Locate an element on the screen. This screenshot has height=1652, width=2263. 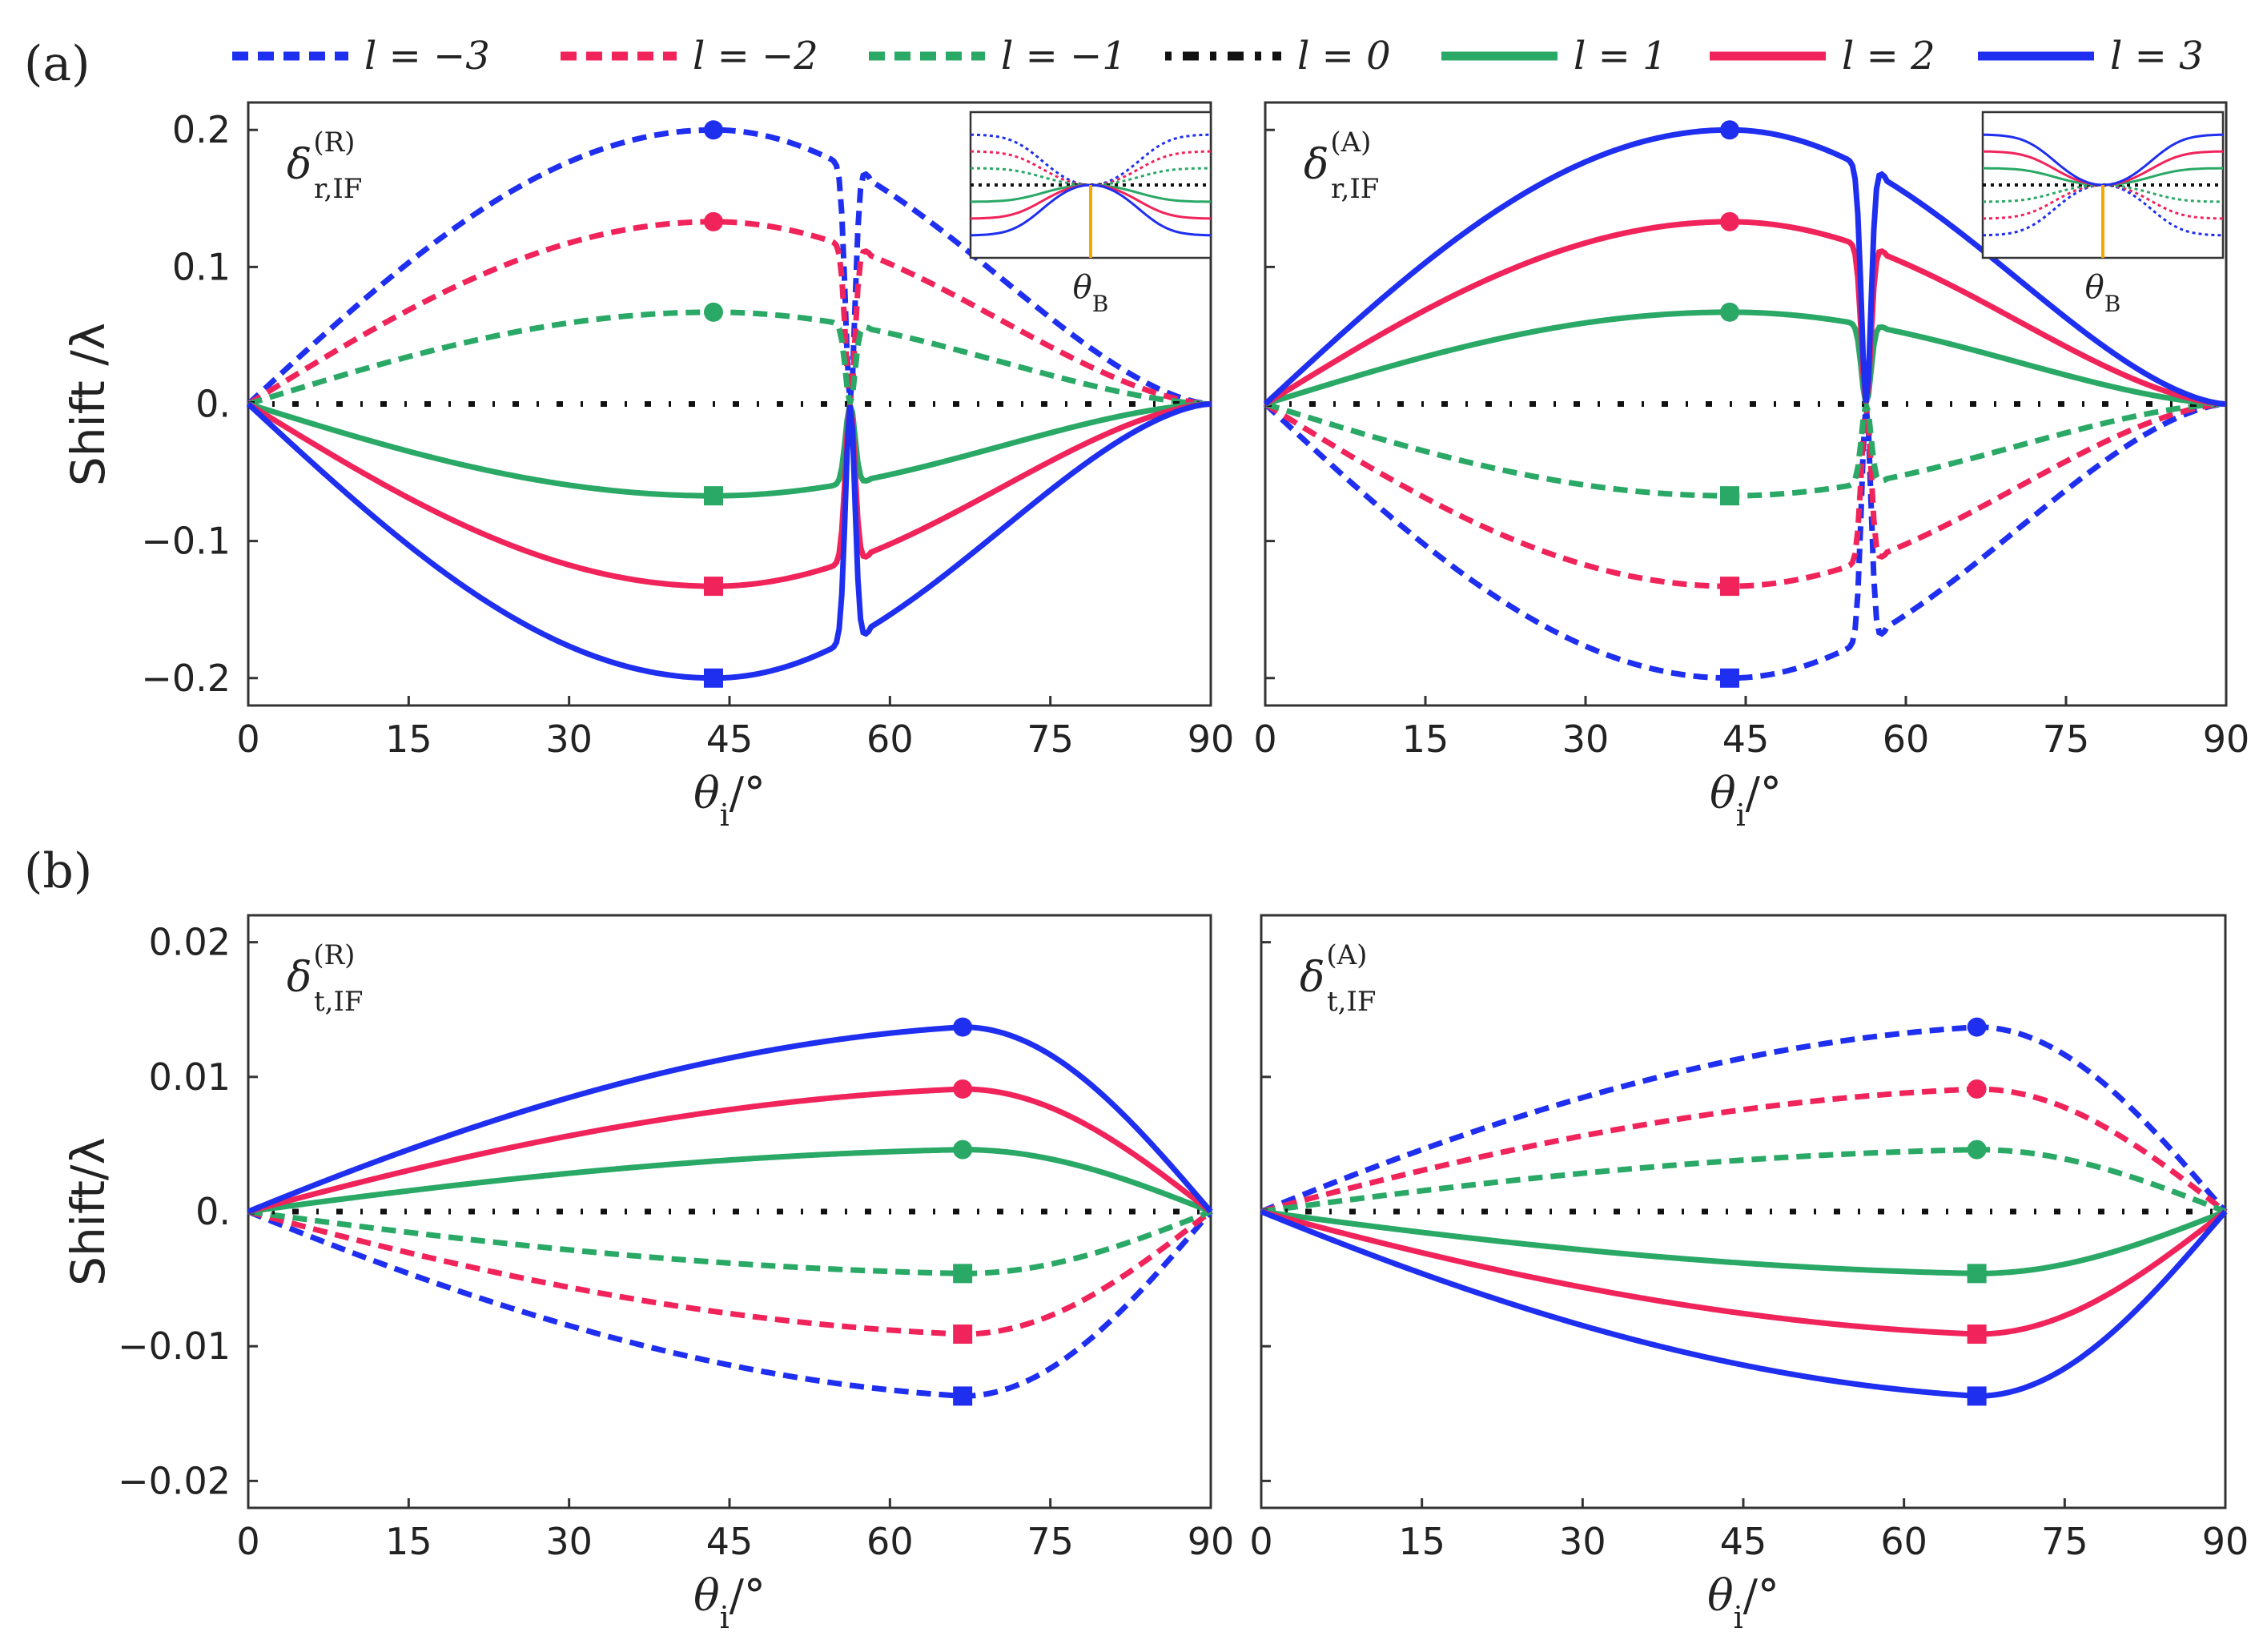
legend-item: l = −3 is located at coordinates (361, 56).